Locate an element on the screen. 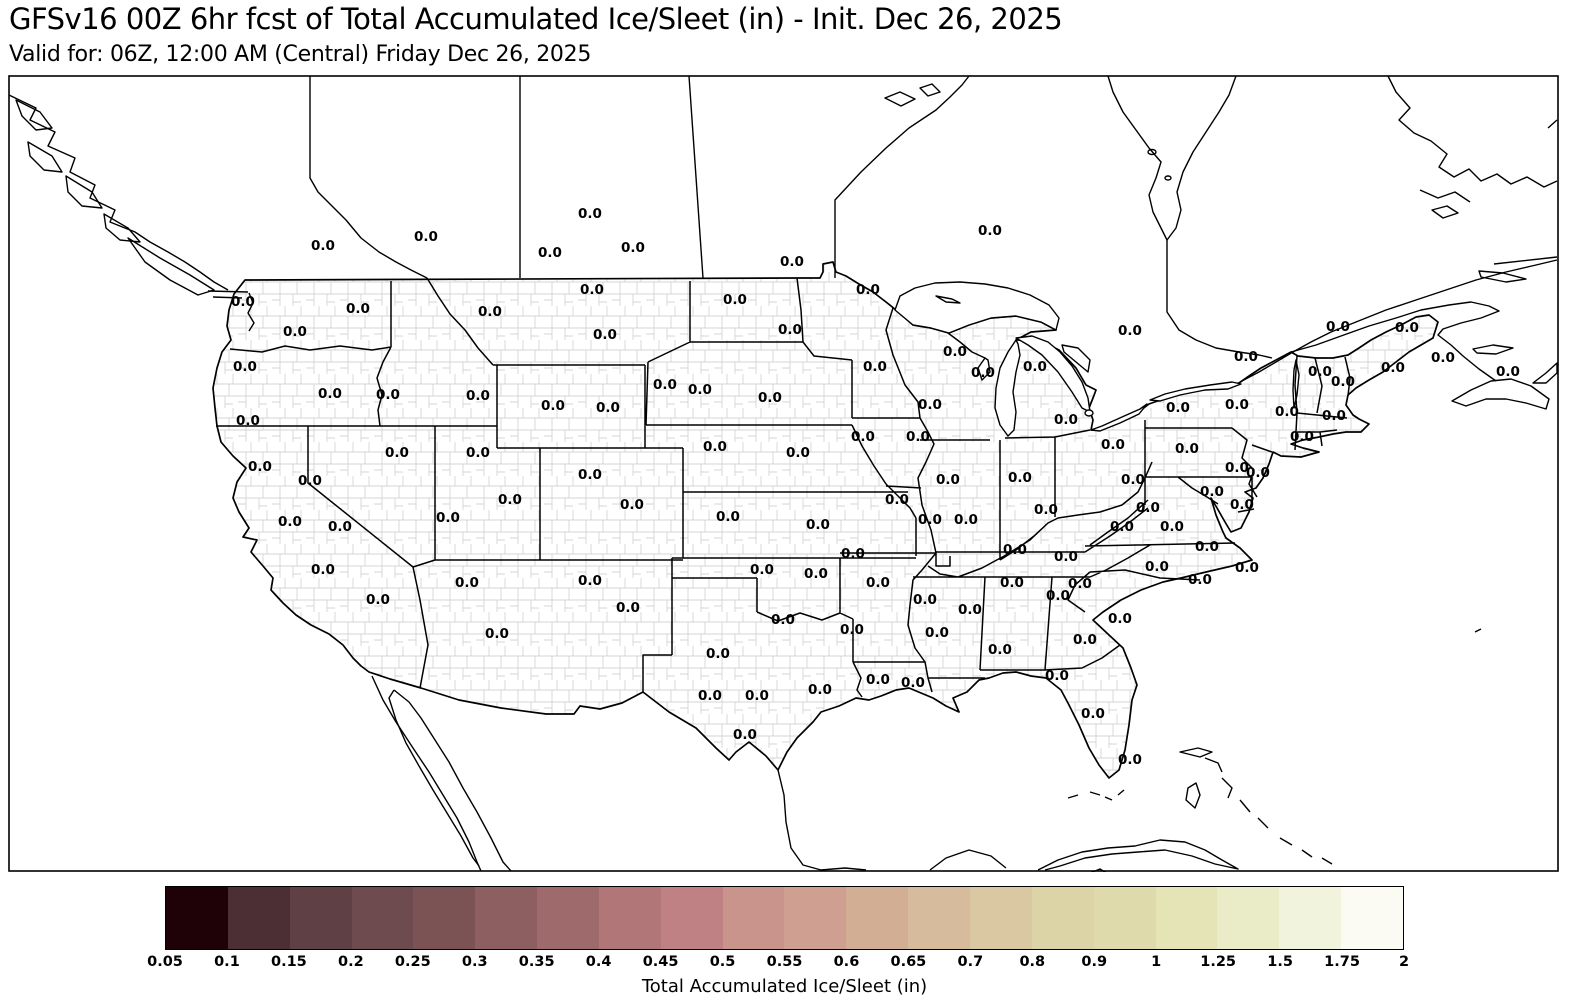 The height and width of the screenshot is (1007, 1570). lake-huron is located at coordinates (1053, 374).